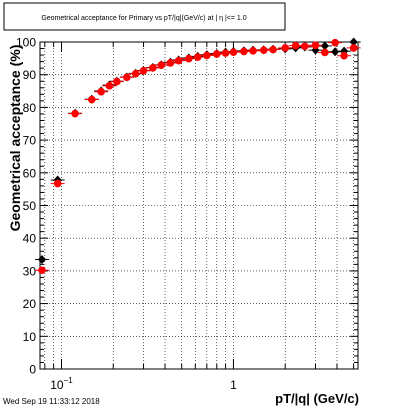 The image size is (400, 412). I want to click on y-tick-label: 100, so click(26, 43).